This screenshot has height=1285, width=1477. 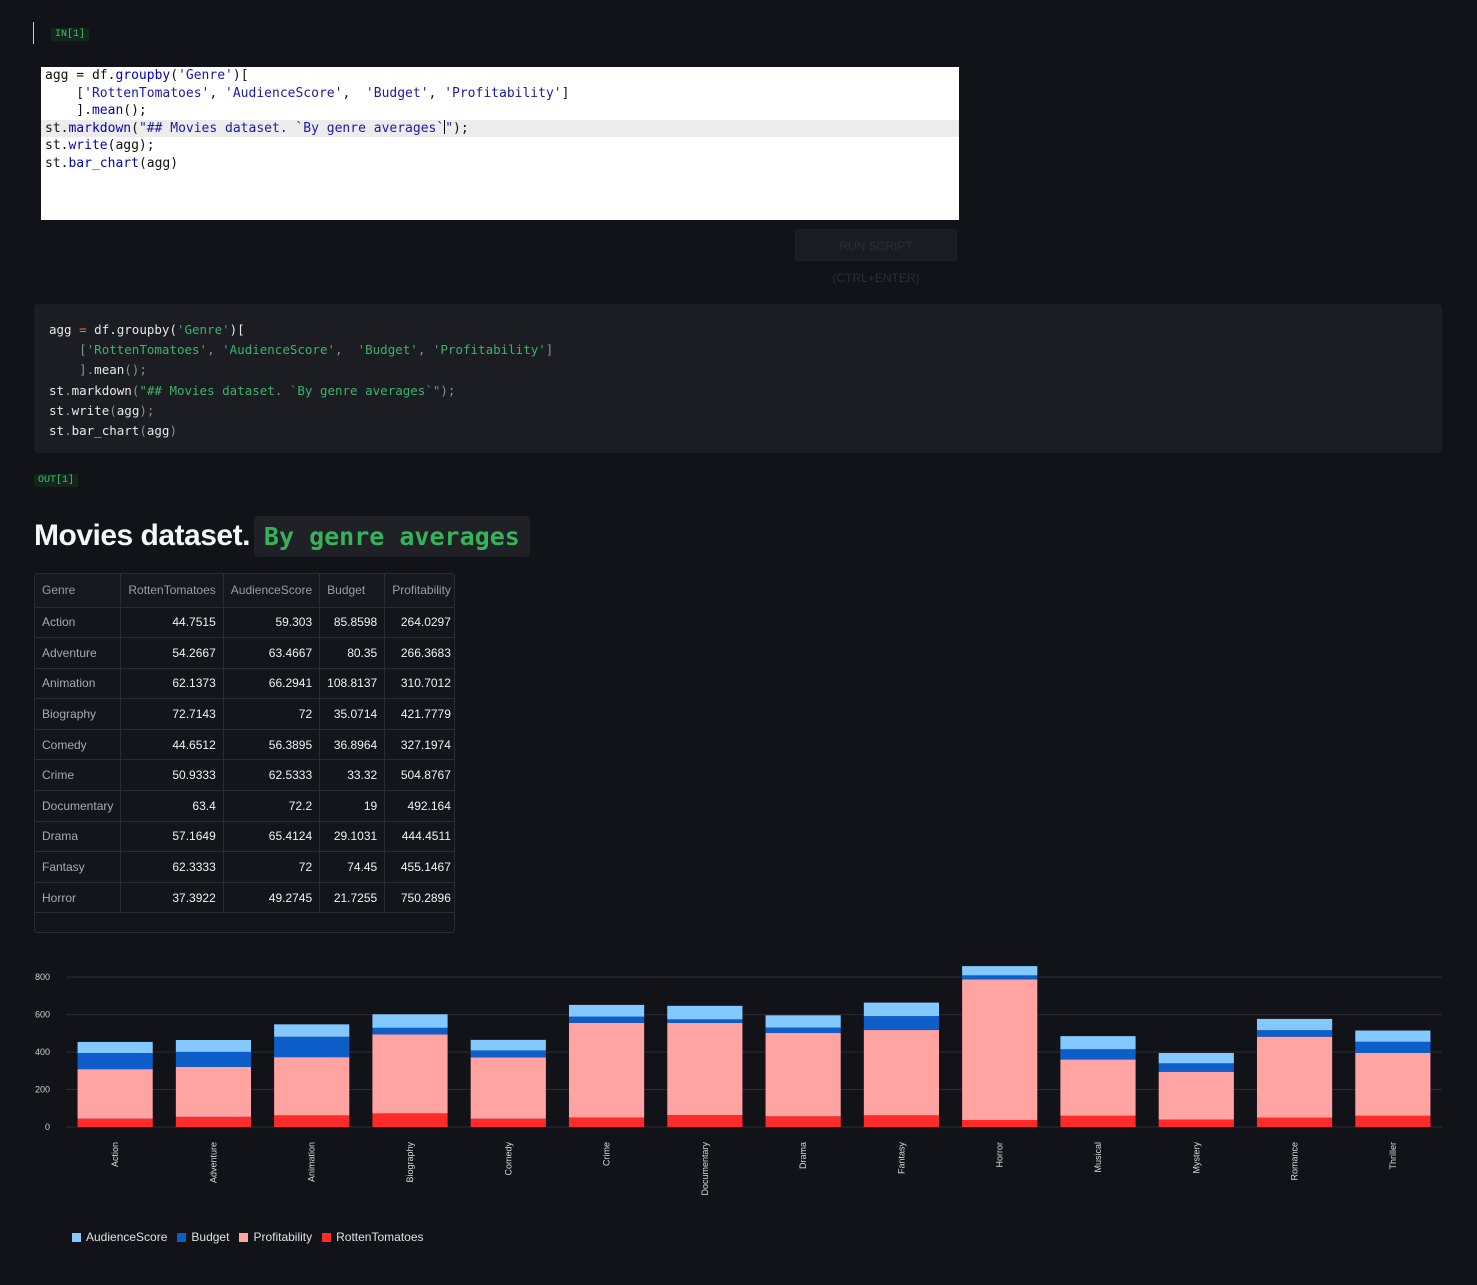 I want to click on table-cell: 85.8598, so click(x=352, y=623).